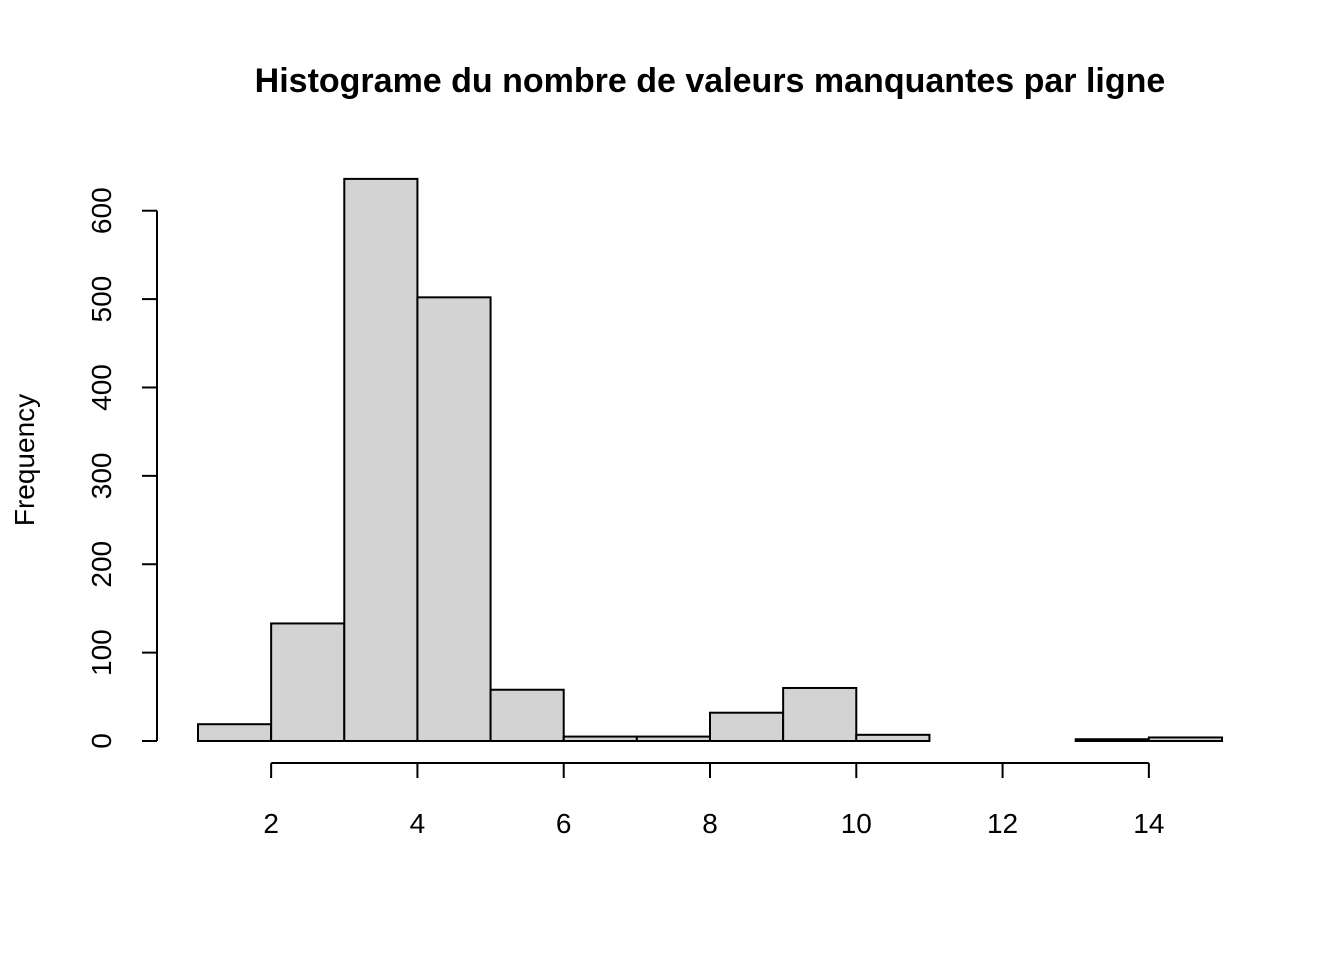 The height and width of the screenshot is (960, 1344). What do you see at coordinates (564, 823) in the screenshot?
I see `x-tick-label: 6` at bounding box center [564, 823].